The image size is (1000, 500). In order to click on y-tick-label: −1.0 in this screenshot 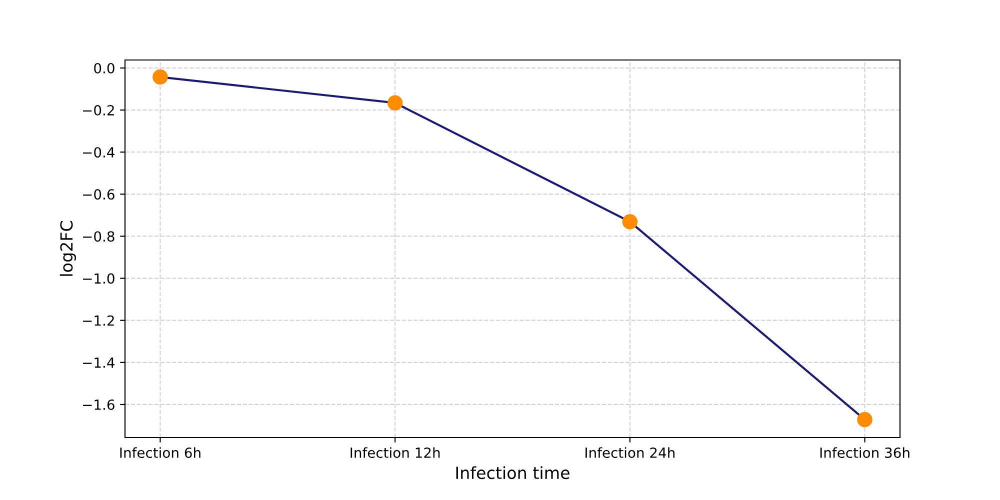, I will do `click(98, 278)`.